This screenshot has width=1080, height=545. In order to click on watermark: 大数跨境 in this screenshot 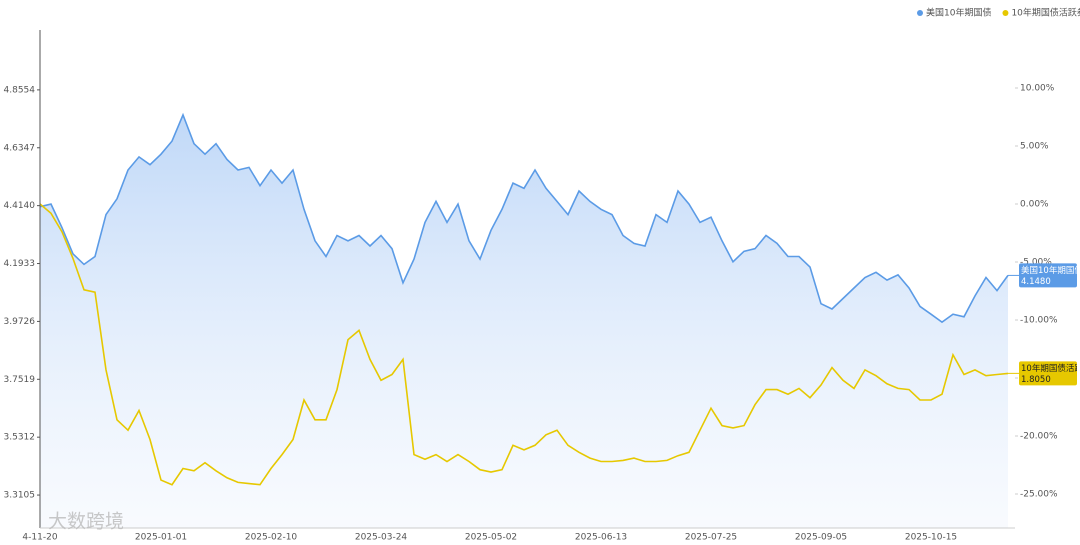, I will do `click(86, 522)`.